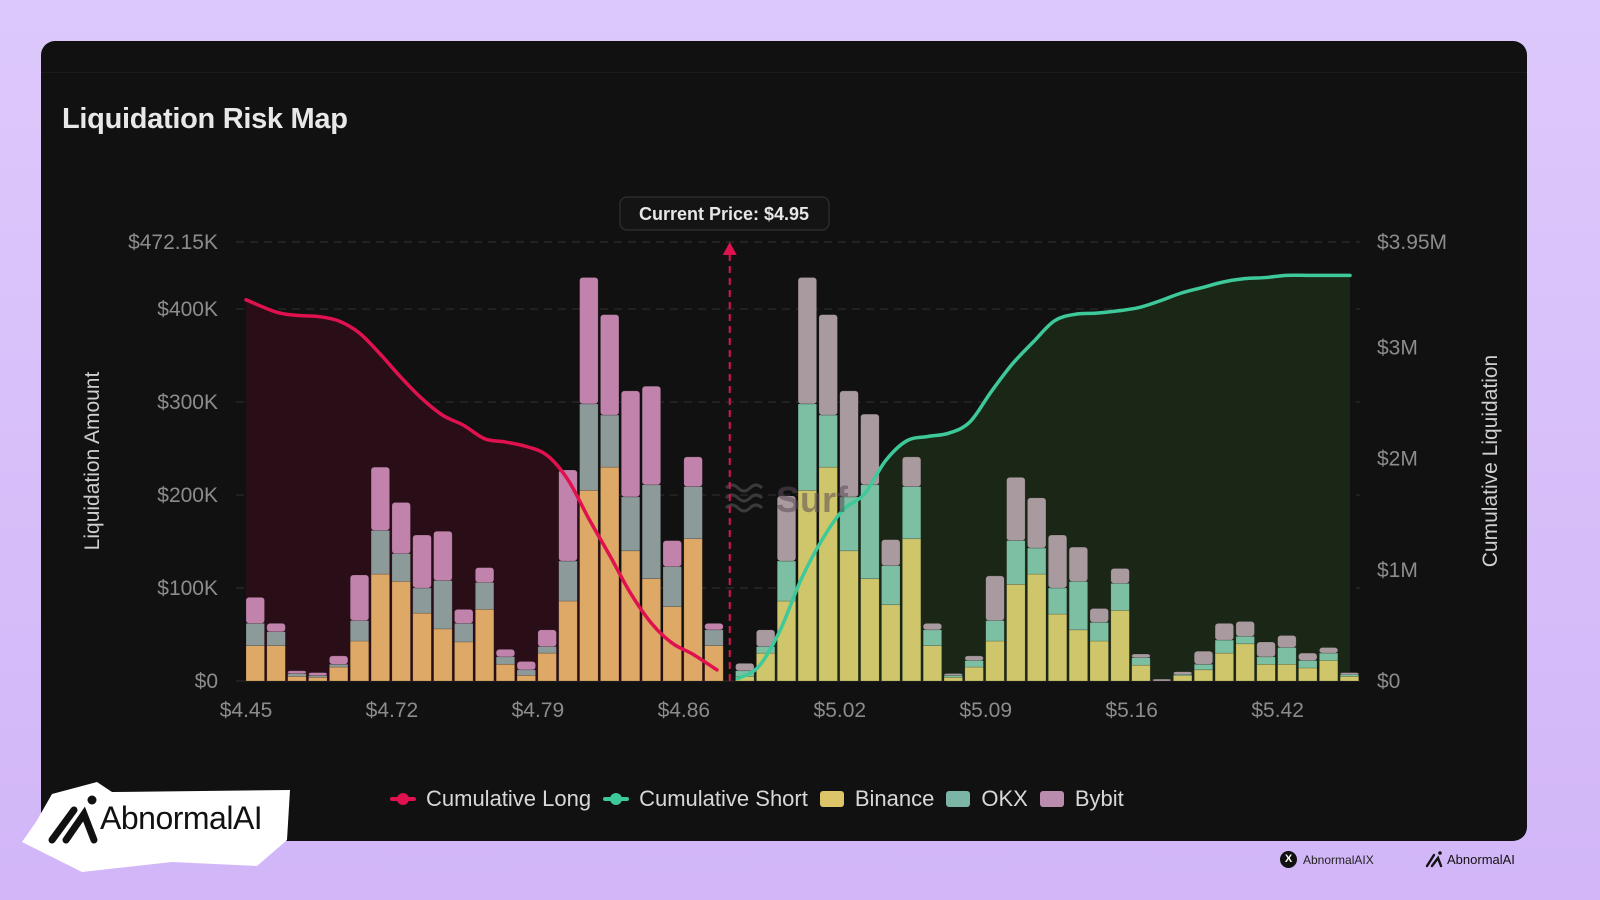 Image resolution: width=1600 pixels, height=900 pixels. I want to click on left-axis-title: Liquidation Amount, so click(92, 461).